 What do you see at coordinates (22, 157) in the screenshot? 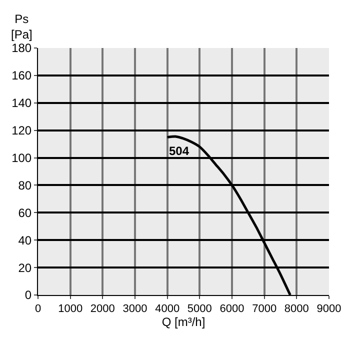
I see `y-tick-label: 100` at bounding box center [22, 157].